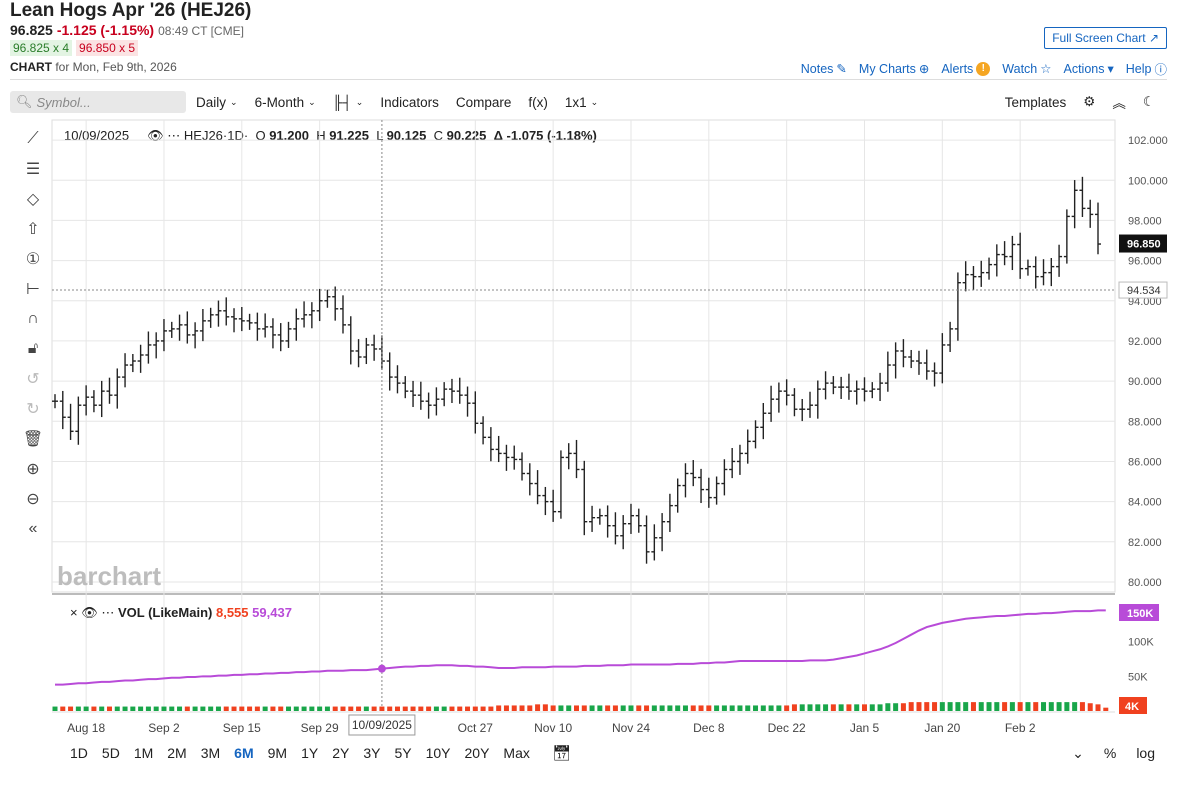 The image size is (1177, 788). What do you see at coordinates (1110, 753) in the screenshot?
I see `percent-toggle: %` at bounding box center [1110, 753].